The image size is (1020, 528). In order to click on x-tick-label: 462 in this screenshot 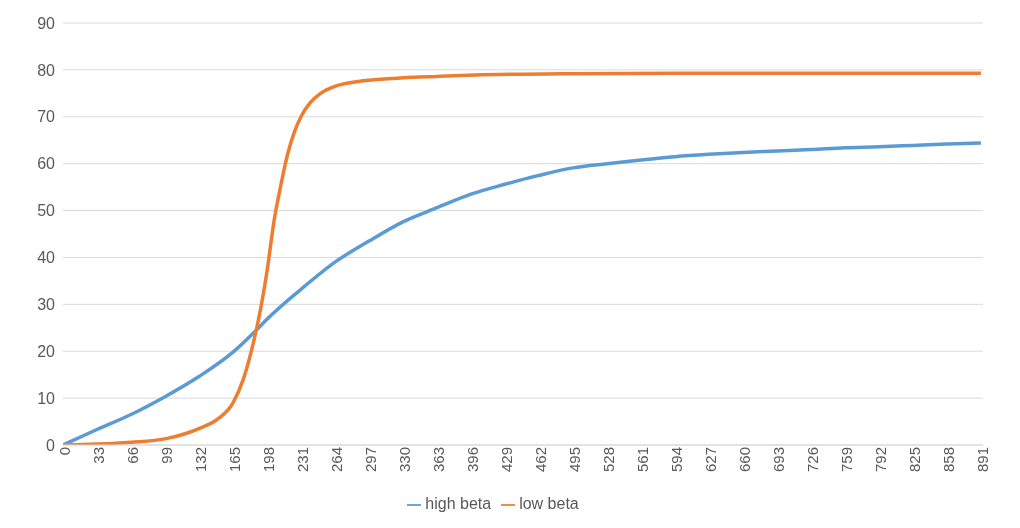, I will do `click(540, 460)`.